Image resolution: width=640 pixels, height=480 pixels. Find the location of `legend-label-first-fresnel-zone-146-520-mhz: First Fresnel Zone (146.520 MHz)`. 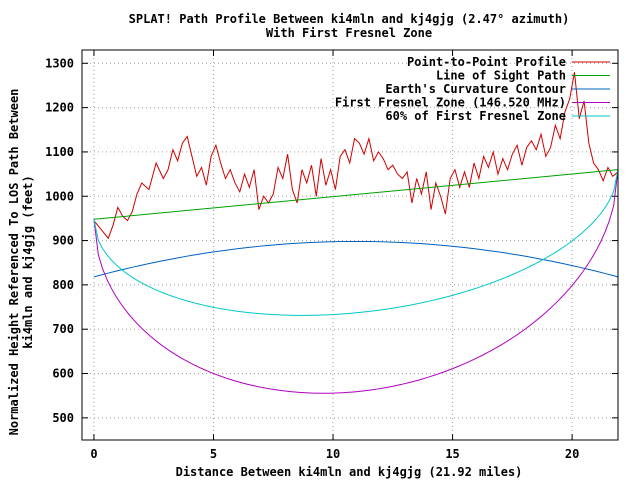

legend-label-first-fresnel-zone-146-520-mhz: First Fresnel Zone (146.520 MHz) is located at coordinates (450, 103).